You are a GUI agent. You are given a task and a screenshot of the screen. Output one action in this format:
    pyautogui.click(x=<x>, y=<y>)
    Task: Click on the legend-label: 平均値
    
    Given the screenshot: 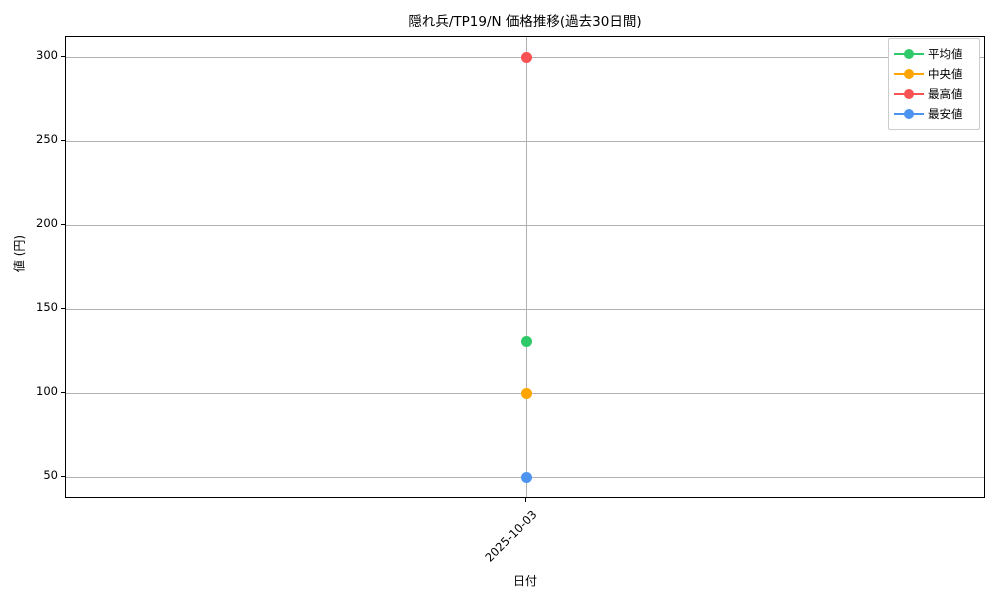 What is the action you would take?
    pyautogui.click(x=945, y=54)
    